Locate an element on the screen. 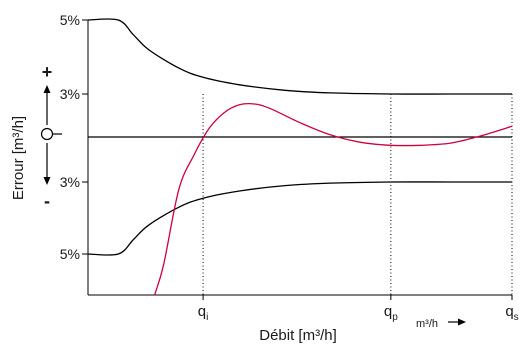 The image size is (522, 347). y-tick-label-2: 3% is located at coordinates (70, 94).